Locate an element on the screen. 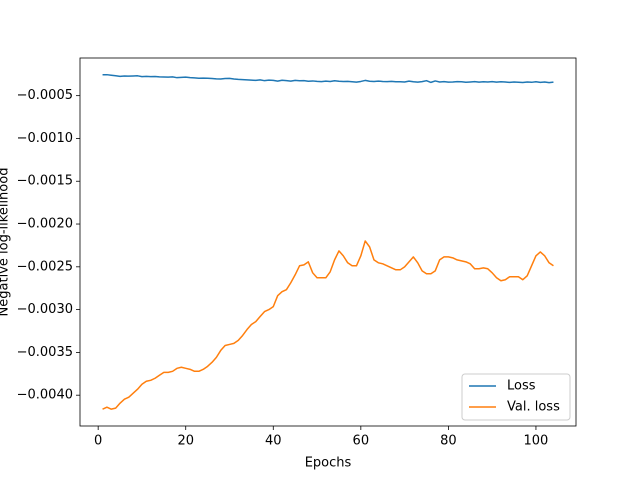  y-tick-label: −0.0010 is located at coordinates (45, 138).